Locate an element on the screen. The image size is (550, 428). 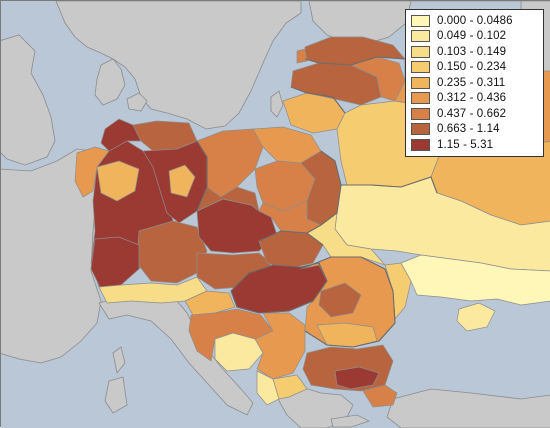
legend-item: 0.437 - 0.662 is located at coordinates (475, 114).